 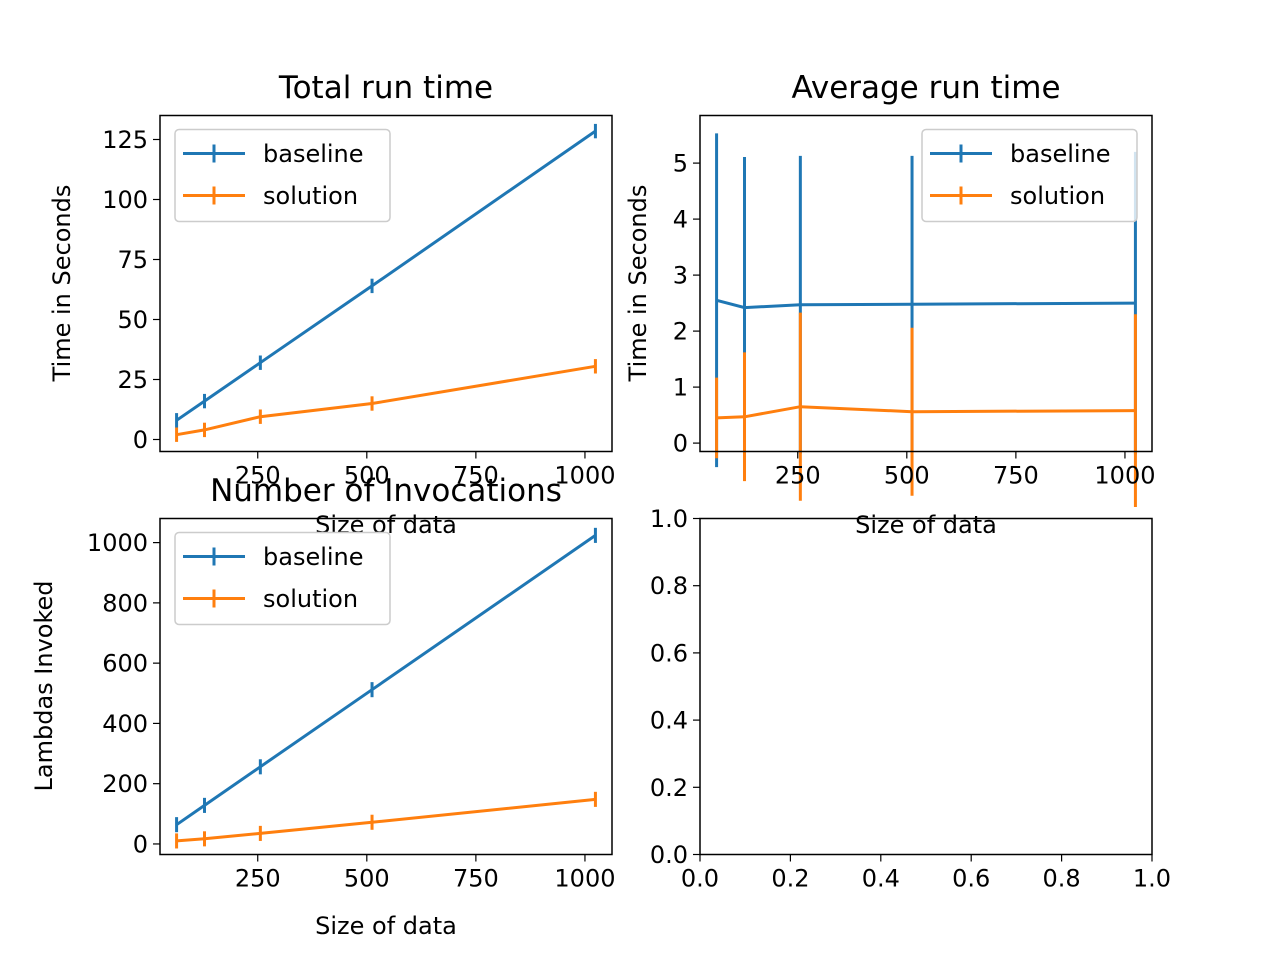 I want to click on y-tick-label: 0.2, so click(x=669, y=788).